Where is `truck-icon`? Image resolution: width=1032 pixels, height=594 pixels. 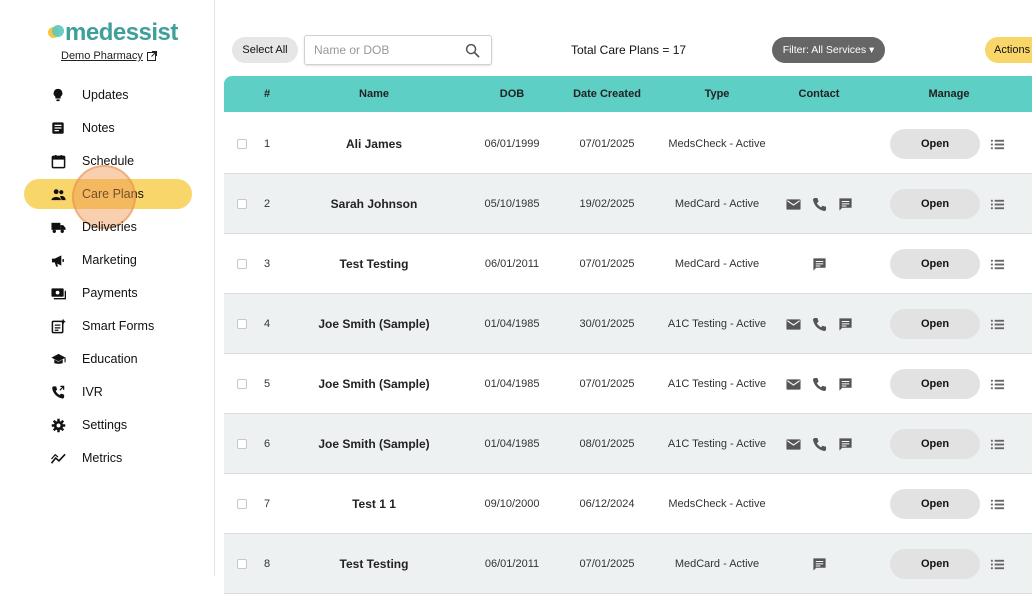
truck-icon is located at coordinates (58, 227).